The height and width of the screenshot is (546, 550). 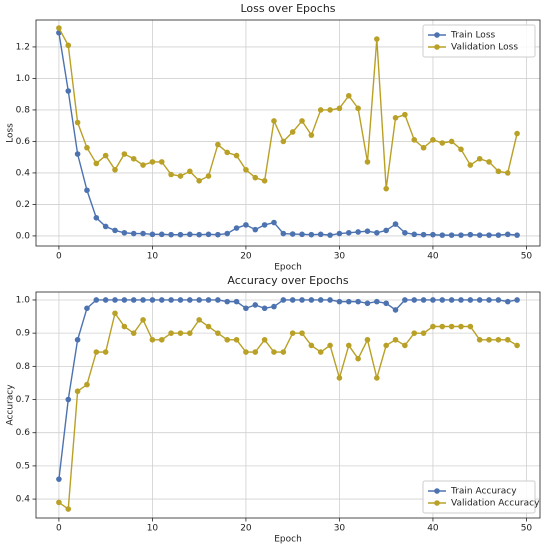 I want to click on x-axis-label: Epoch, so click(x=288, y=540).